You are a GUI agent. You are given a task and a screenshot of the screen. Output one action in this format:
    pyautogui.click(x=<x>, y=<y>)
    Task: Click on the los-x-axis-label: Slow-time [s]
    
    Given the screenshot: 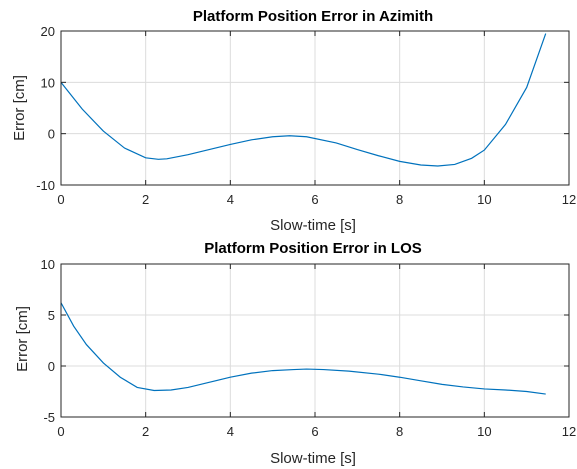 What is the action you would take?
    pyautogui.click(x=313, y=458)
    